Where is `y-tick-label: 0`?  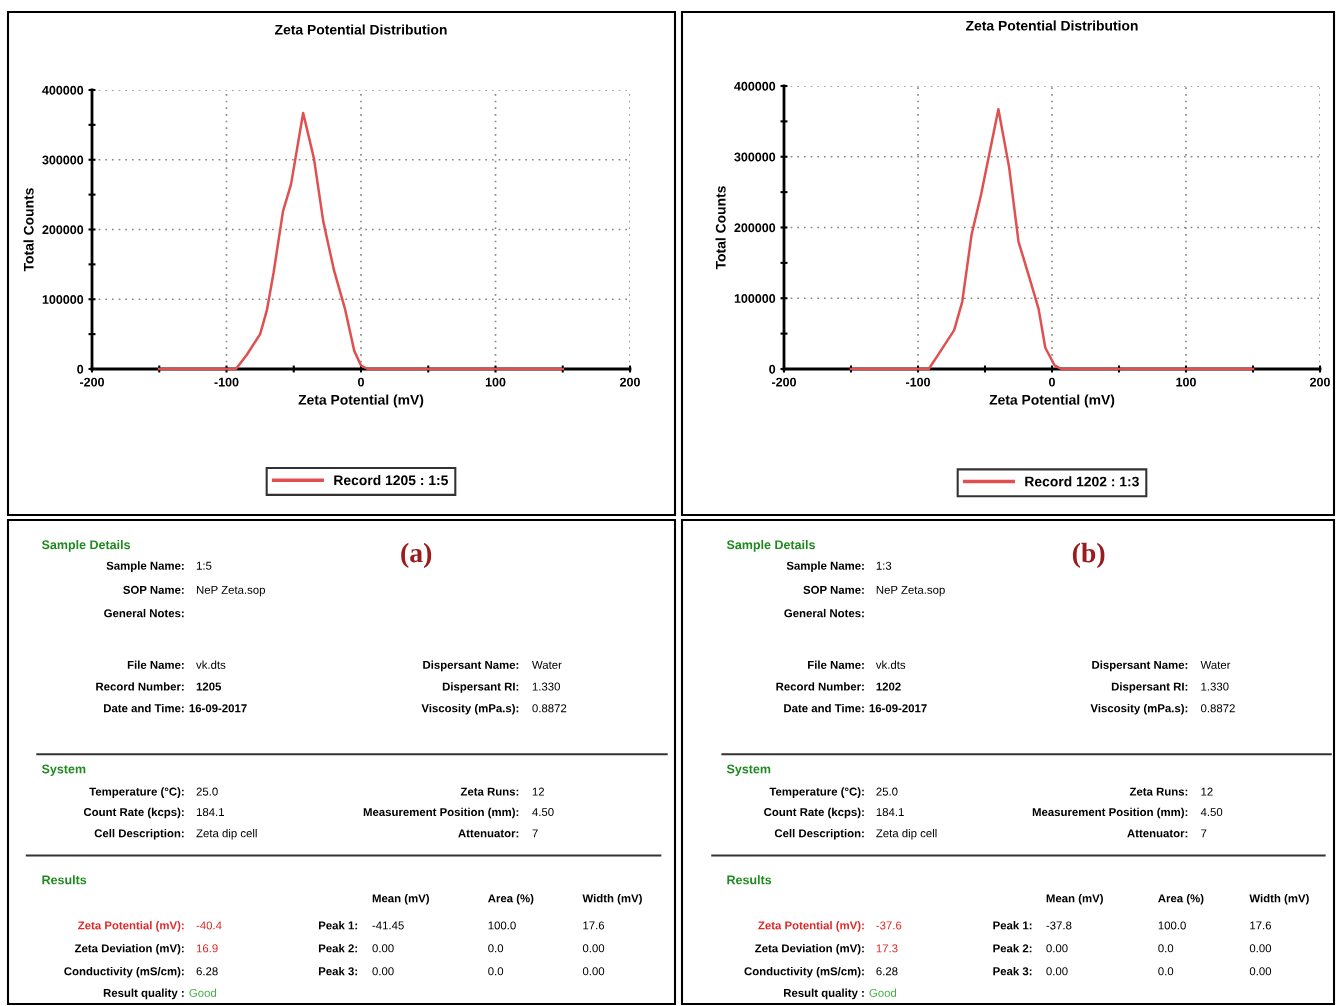 y-tick-label: 0 is located at coordinates (80, 369).